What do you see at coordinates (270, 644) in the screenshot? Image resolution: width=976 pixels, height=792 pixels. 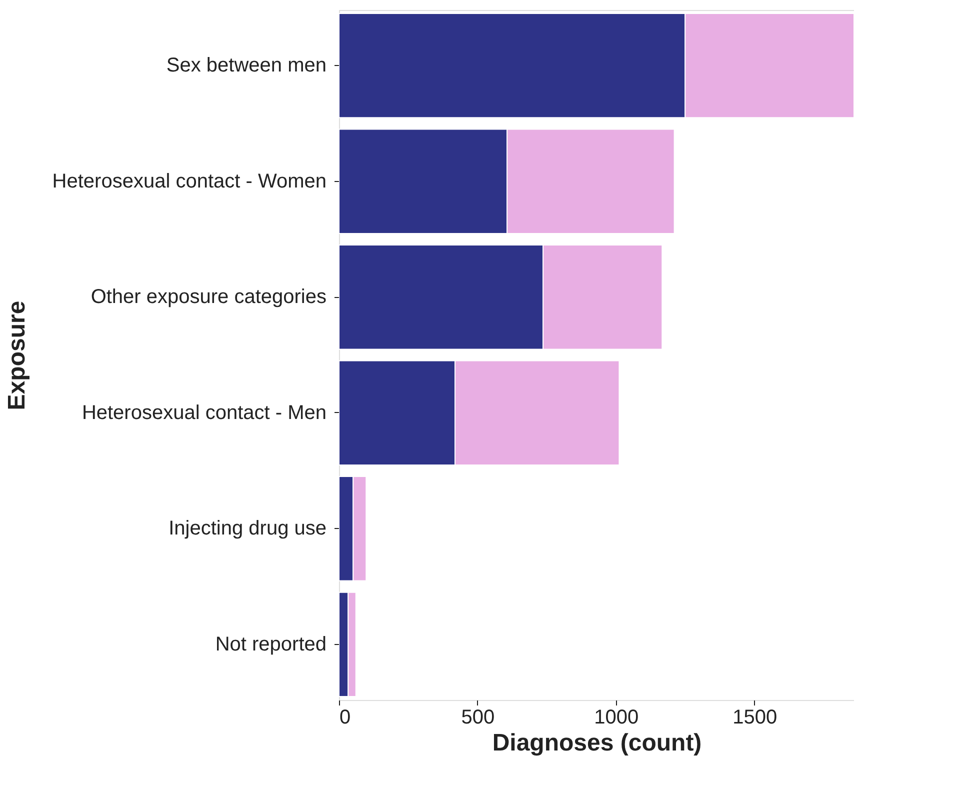 I see `y-tick-label: Not reported` at bounding box center [270, 644].